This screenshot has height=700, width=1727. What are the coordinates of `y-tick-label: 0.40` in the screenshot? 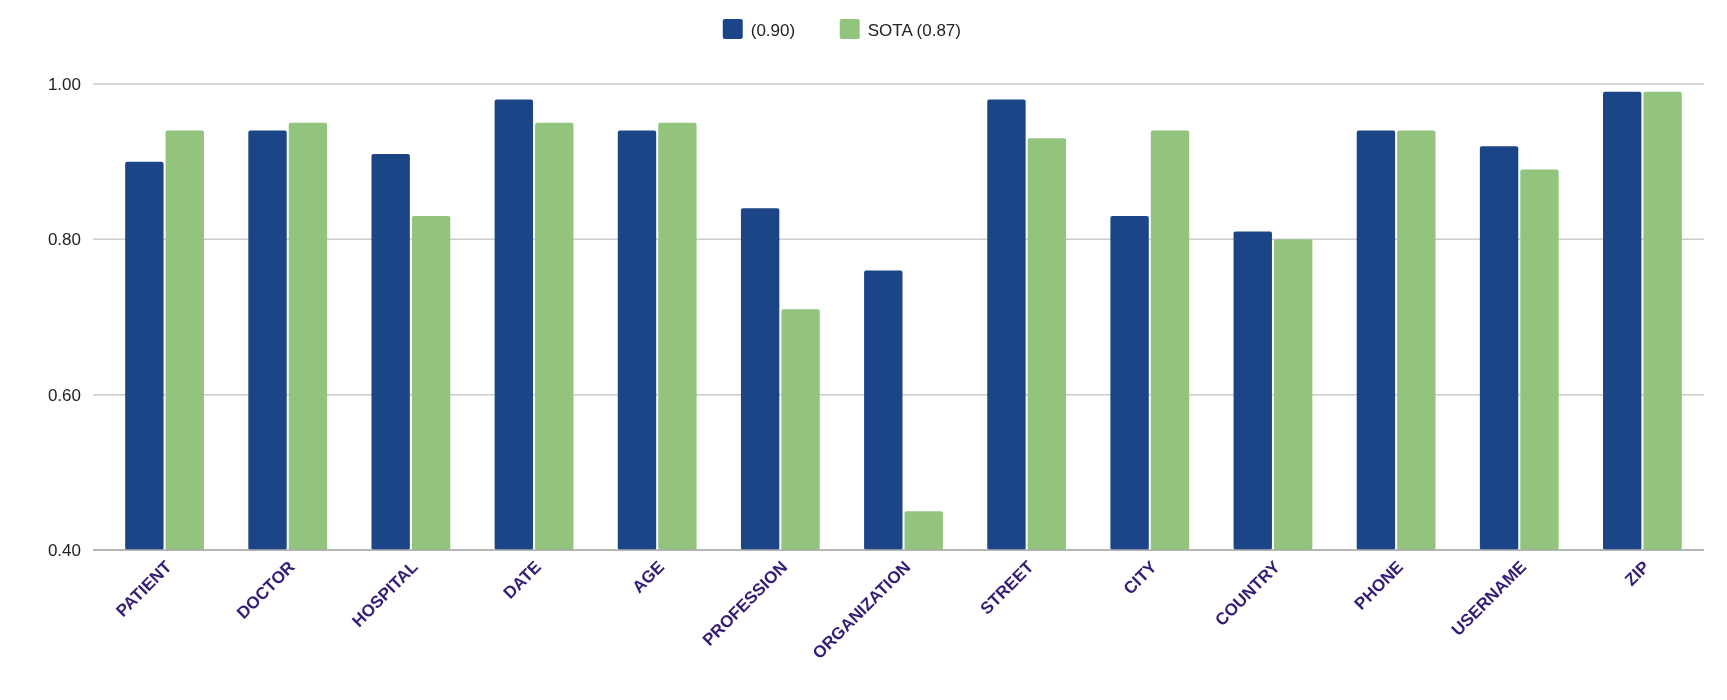 It's located at (64, 550).